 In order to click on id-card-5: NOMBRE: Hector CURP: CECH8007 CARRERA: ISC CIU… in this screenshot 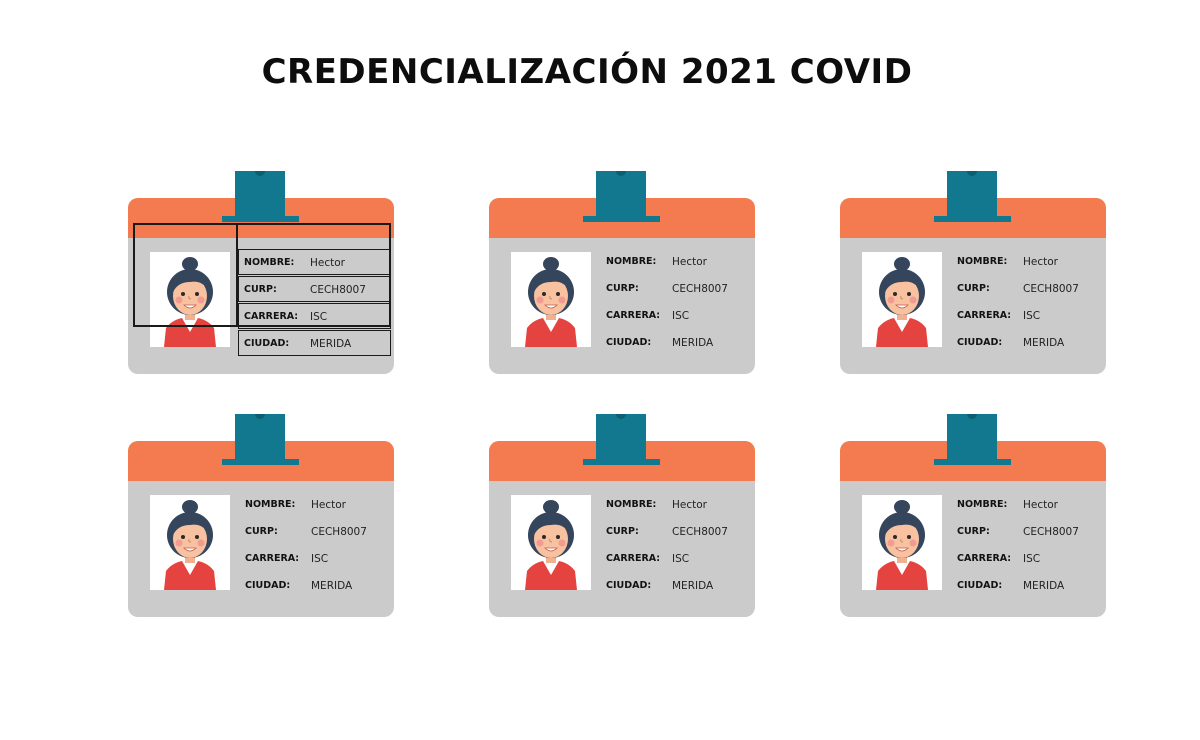, I will do `click(622, 515)`.